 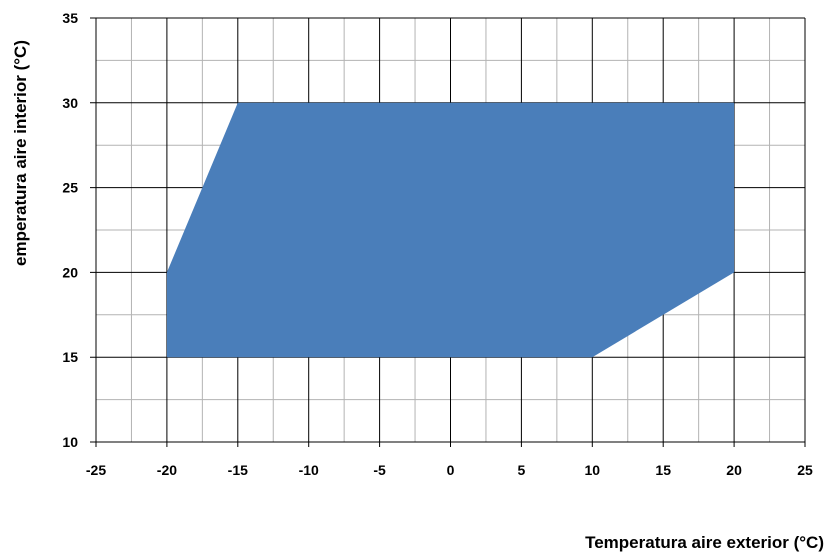 I want to click on x-tick-label: -25, so click(x=96, y=470).